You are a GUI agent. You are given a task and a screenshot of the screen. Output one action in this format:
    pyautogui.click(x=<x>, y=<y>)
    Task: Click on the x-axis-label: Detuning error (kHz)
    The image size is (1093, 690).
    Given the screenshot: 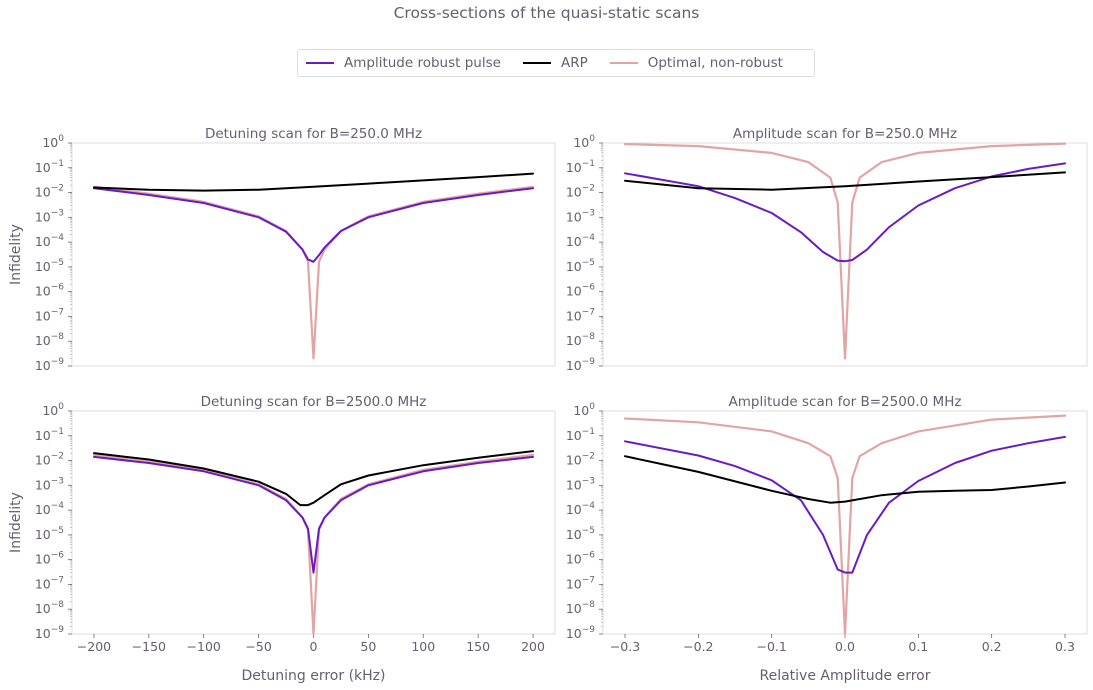 What is the action you would take?
    pyautogui.click(x=314, y=676)
    